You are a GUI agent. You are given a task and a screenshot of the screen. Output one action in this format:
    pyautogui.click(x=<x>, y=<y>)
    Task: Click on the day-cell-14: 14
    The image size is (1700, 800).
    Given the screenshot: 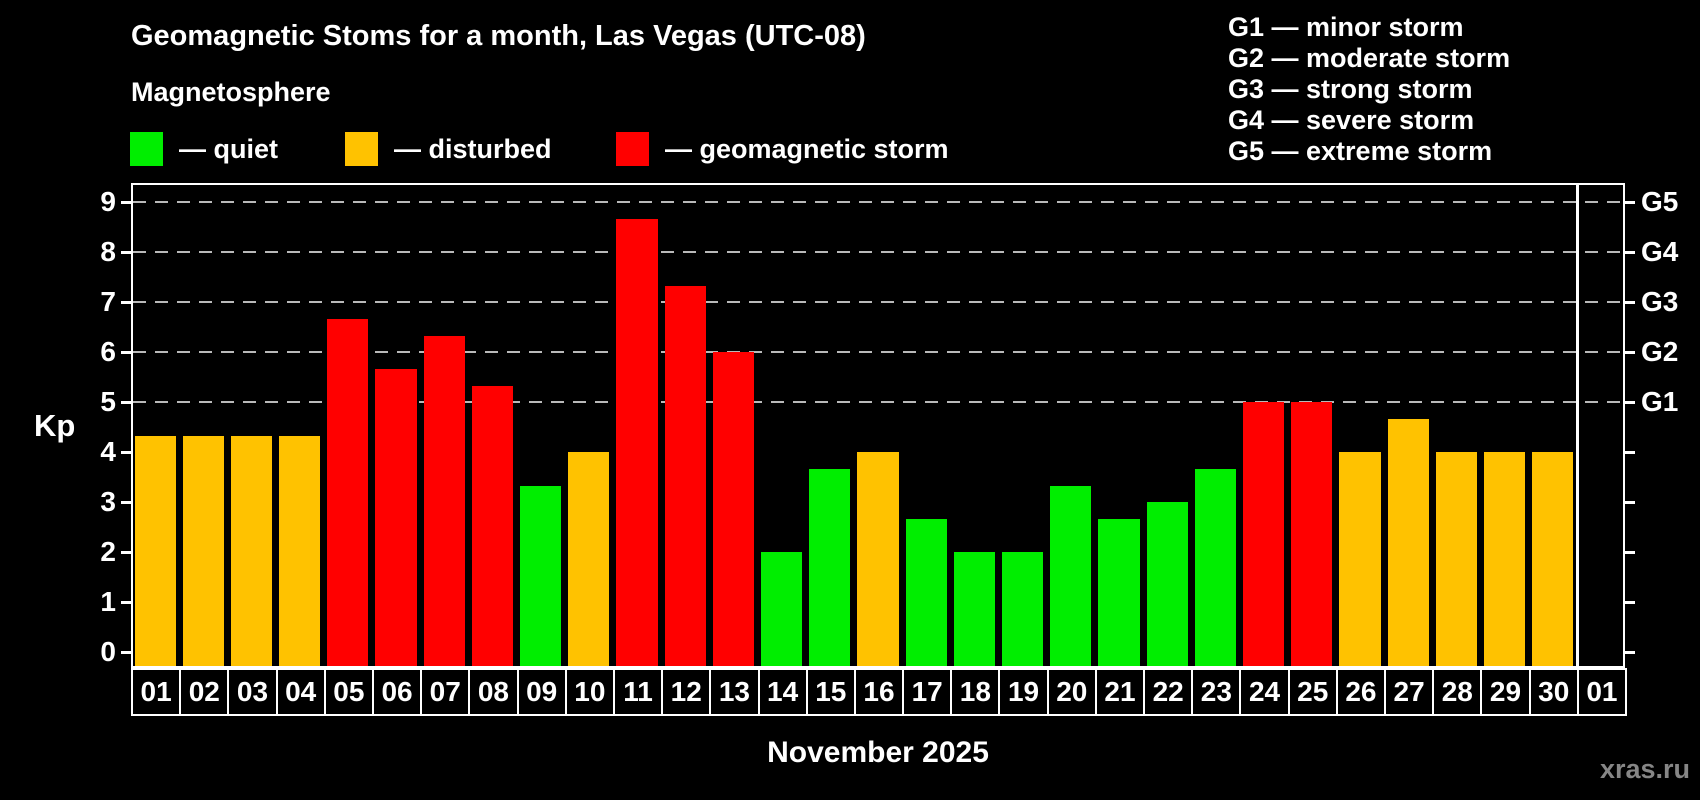 What is the action you would take?
    pyautogui.click(x=782, y=692)
    